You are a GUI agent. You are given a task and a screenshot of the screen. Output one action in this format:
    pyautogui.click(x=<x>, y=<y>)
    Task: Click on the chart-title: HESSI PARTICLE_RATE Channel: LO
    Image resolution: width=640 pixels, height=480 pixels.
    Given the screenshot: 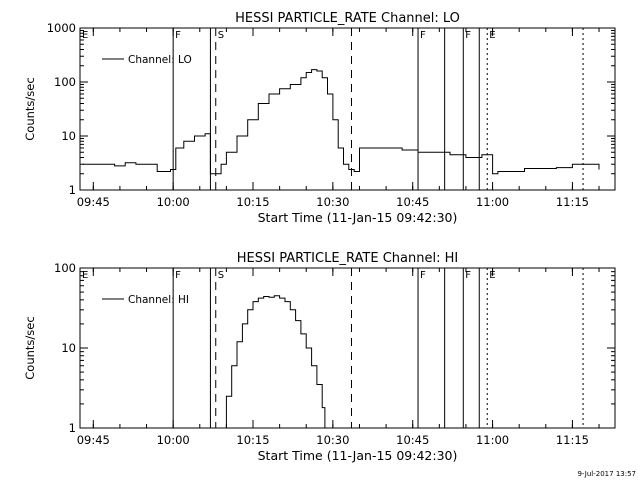 What is the action you would take?
    pyautogui.click(x=347, y=18)
    